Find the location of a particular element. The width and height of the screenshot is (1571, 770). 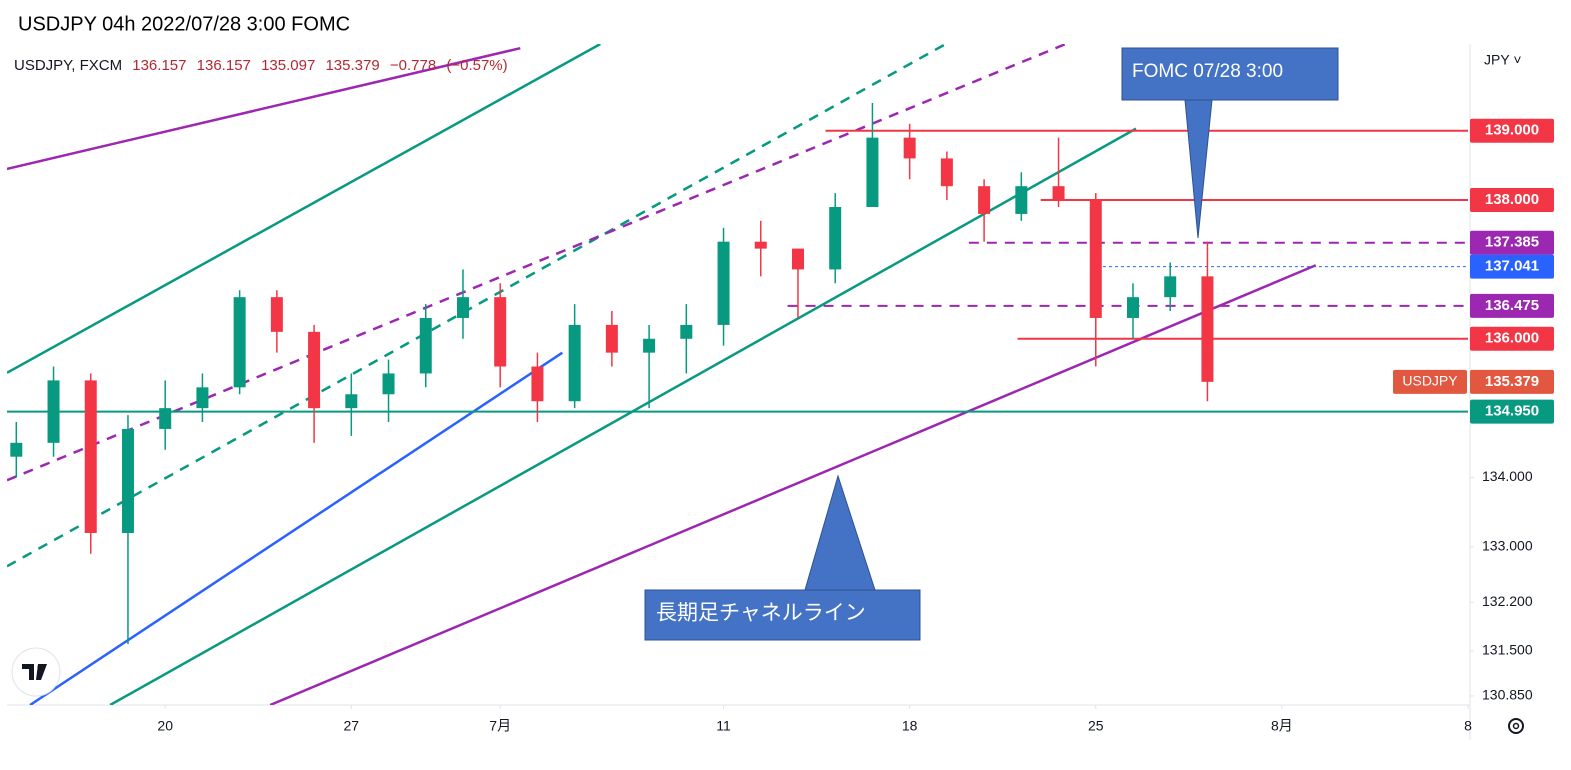

y-tick-label: 131.500 is located at coordinates (1507, 650).